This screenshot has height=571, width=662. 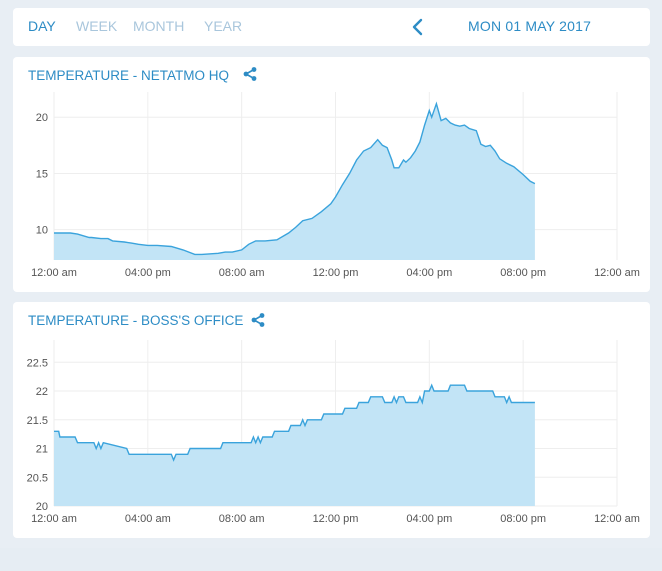 What do you see at coordinates (37, 478) in the screenshot?
I see `y-tick-label: 20.5` at bounding box center [37, 478].